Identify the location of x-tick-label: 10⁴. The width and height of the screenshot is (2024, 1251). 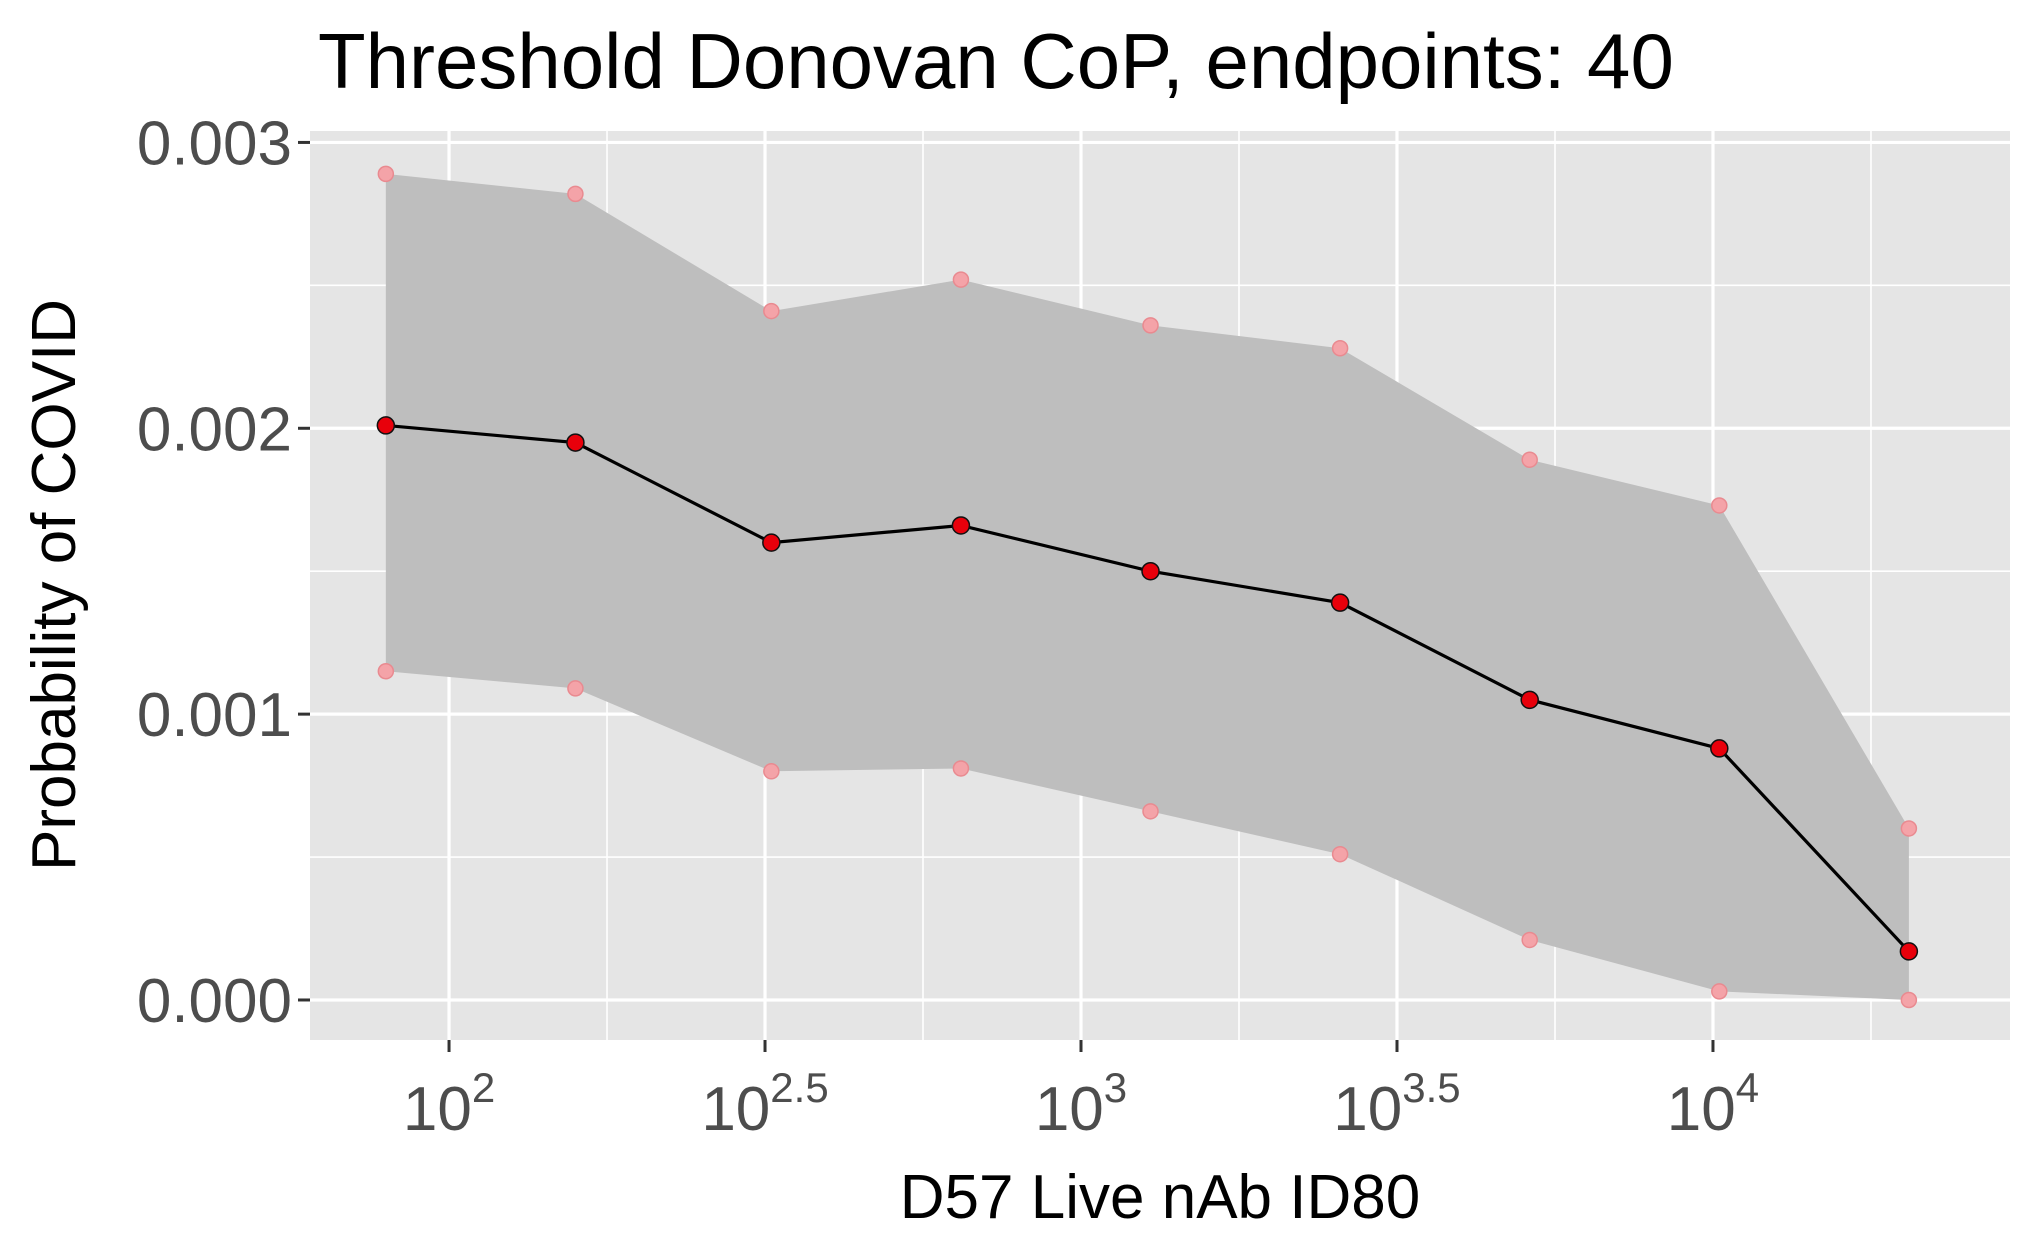
(1713, 1104).